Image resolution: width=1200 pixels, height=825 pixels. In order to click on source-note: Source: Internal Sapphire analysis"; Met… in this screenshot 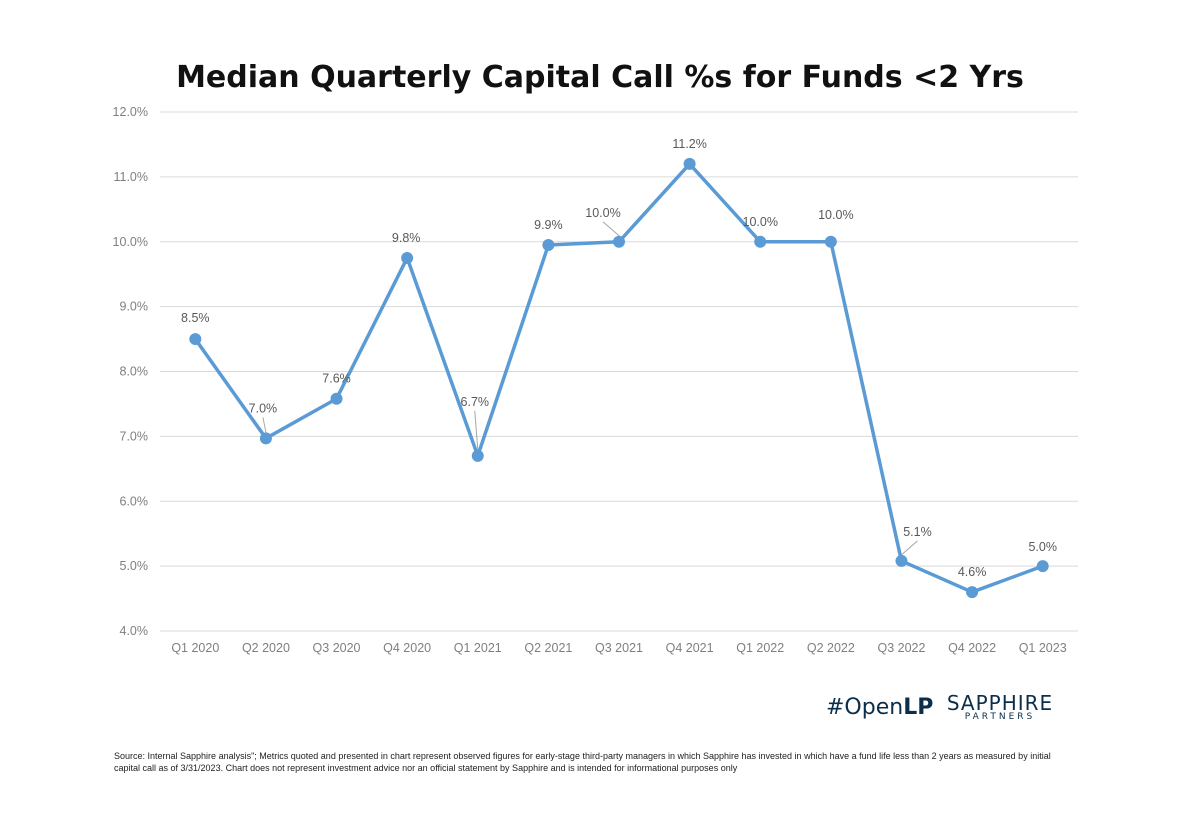, I will do `click(582, 762)`.